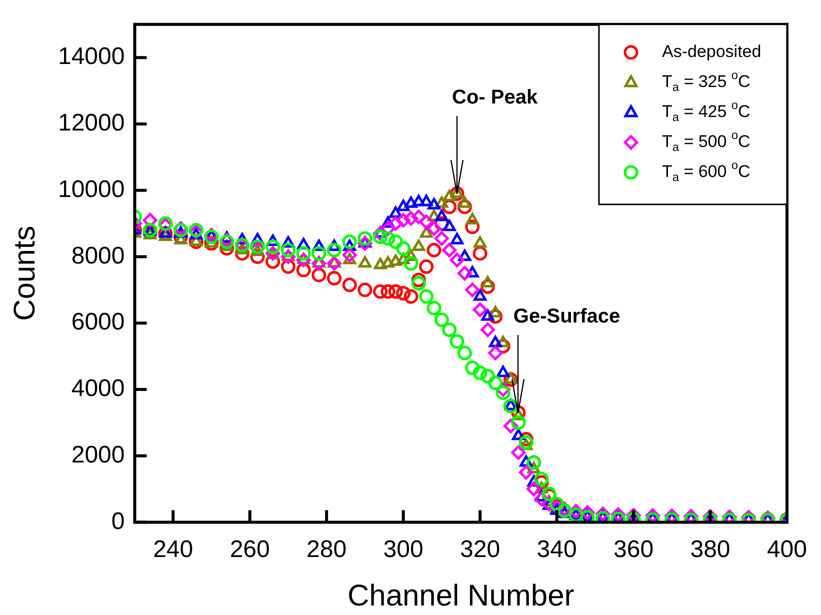 The image size is (821, 615). I want to click on y-tick-label: 4000, so click(98, 388).